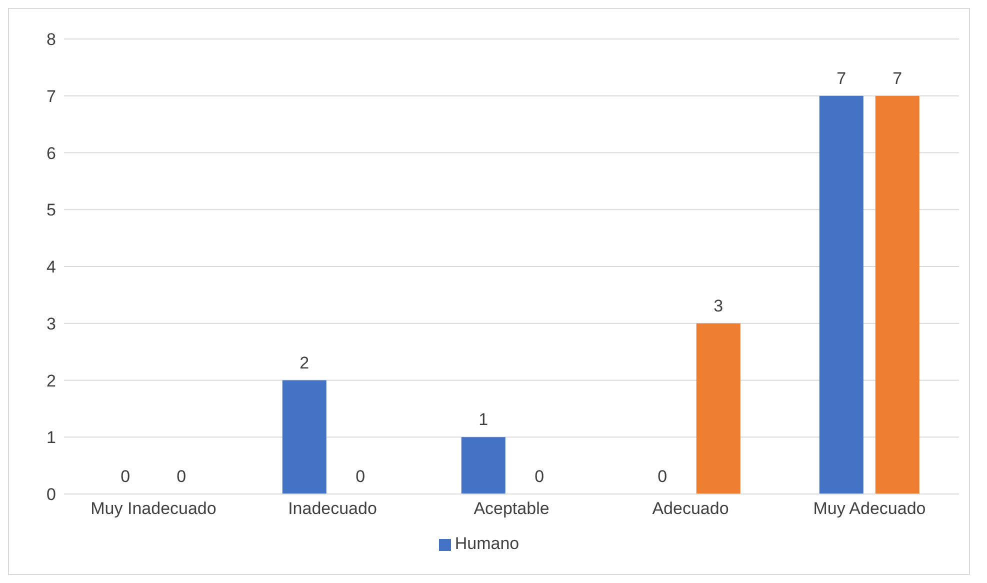 The height and width of the screenshot is (583, 987). Describe the element at coordinates (51, 438) in the screenshot. I see `y-tick-label: 1` at that location.